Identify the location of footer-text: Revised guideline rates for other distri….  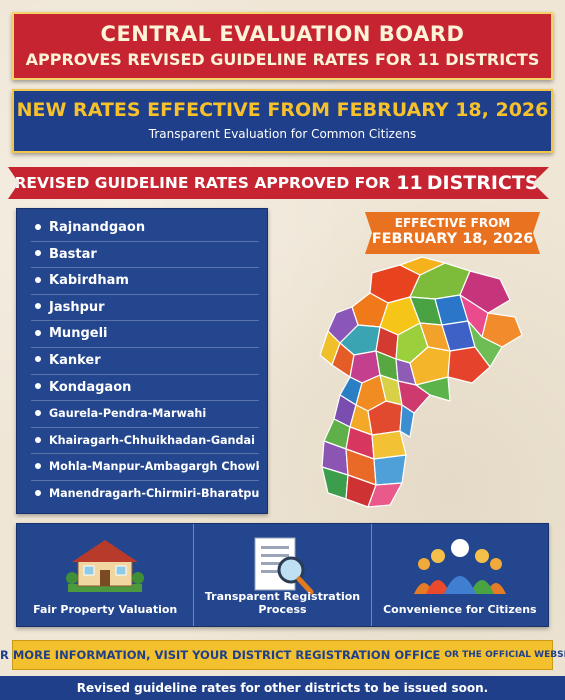
(282, 688).